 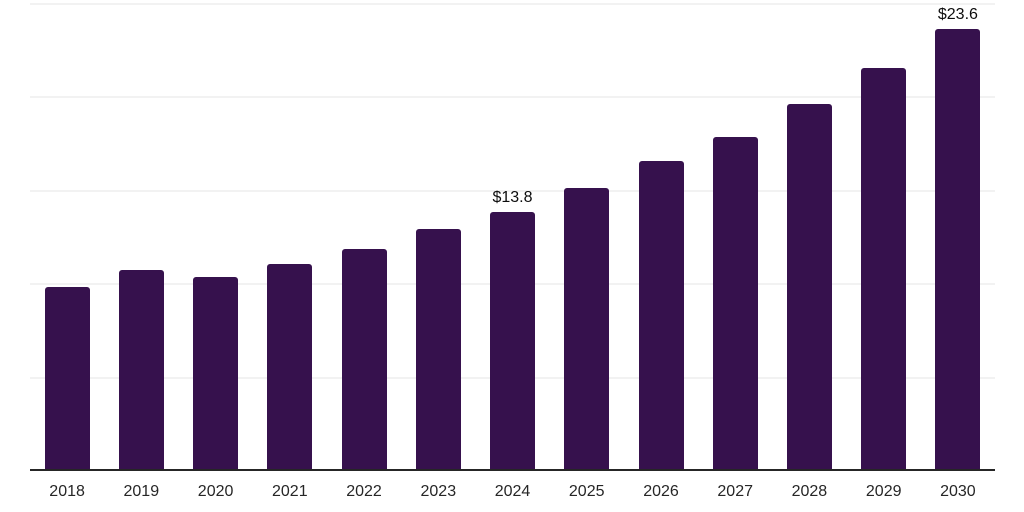 I want to click on bar-2025, so click(x=587, y=328).